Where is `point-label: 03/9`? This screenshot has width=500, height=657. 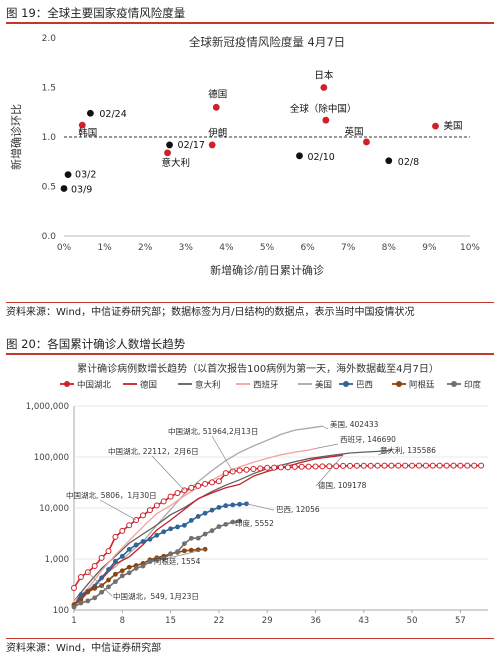 point-label: 03/9 is located at coordinates (81, 189).